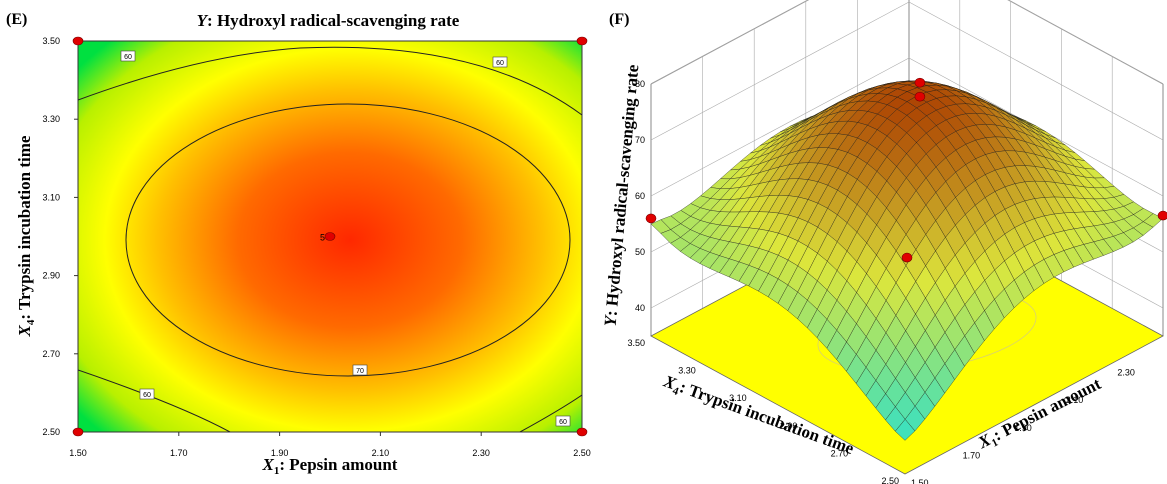 Image resolution: width=1167 pixels, height=484 pixels. What do you see at coordinates (640, 196) in the screenshot?
I see `surface-z-tick-label: 60` at bounding box center [640, 196].